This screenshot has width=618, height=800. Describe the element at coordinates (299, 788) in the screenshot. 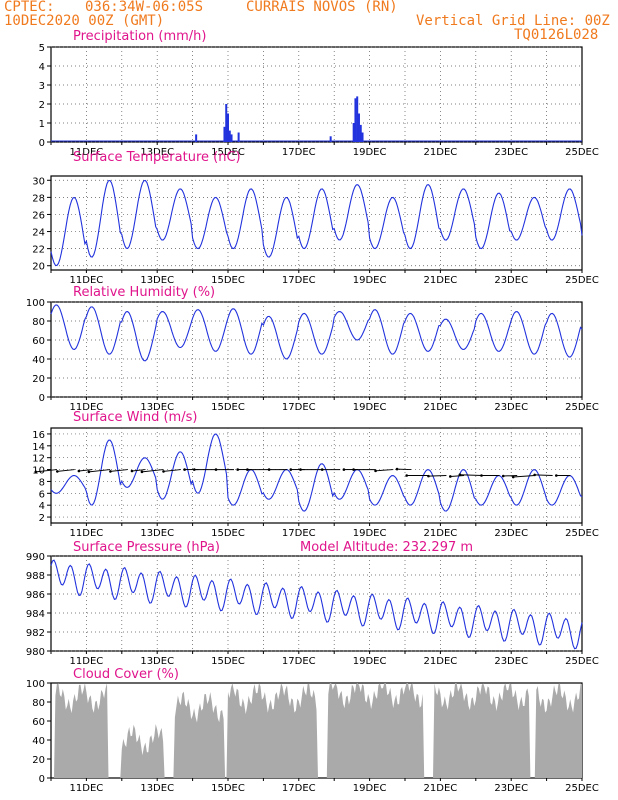

I see `cloud-xlabel: 17DEC` at that location.